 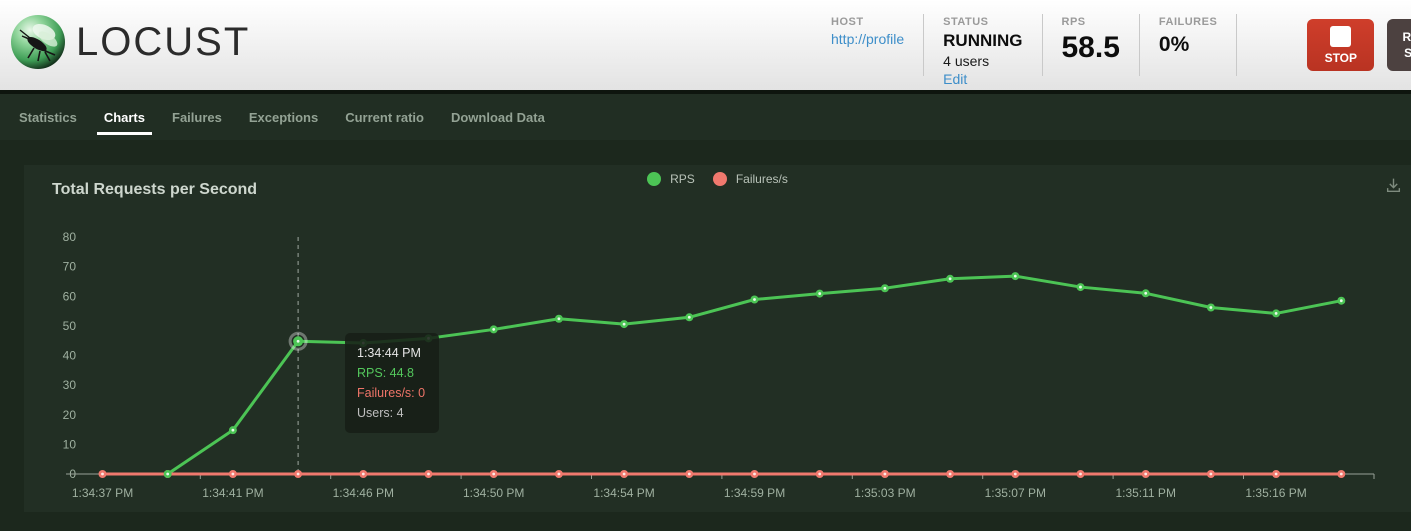 I want to click on rps-label: RPS, so click(x=1073, y=22).